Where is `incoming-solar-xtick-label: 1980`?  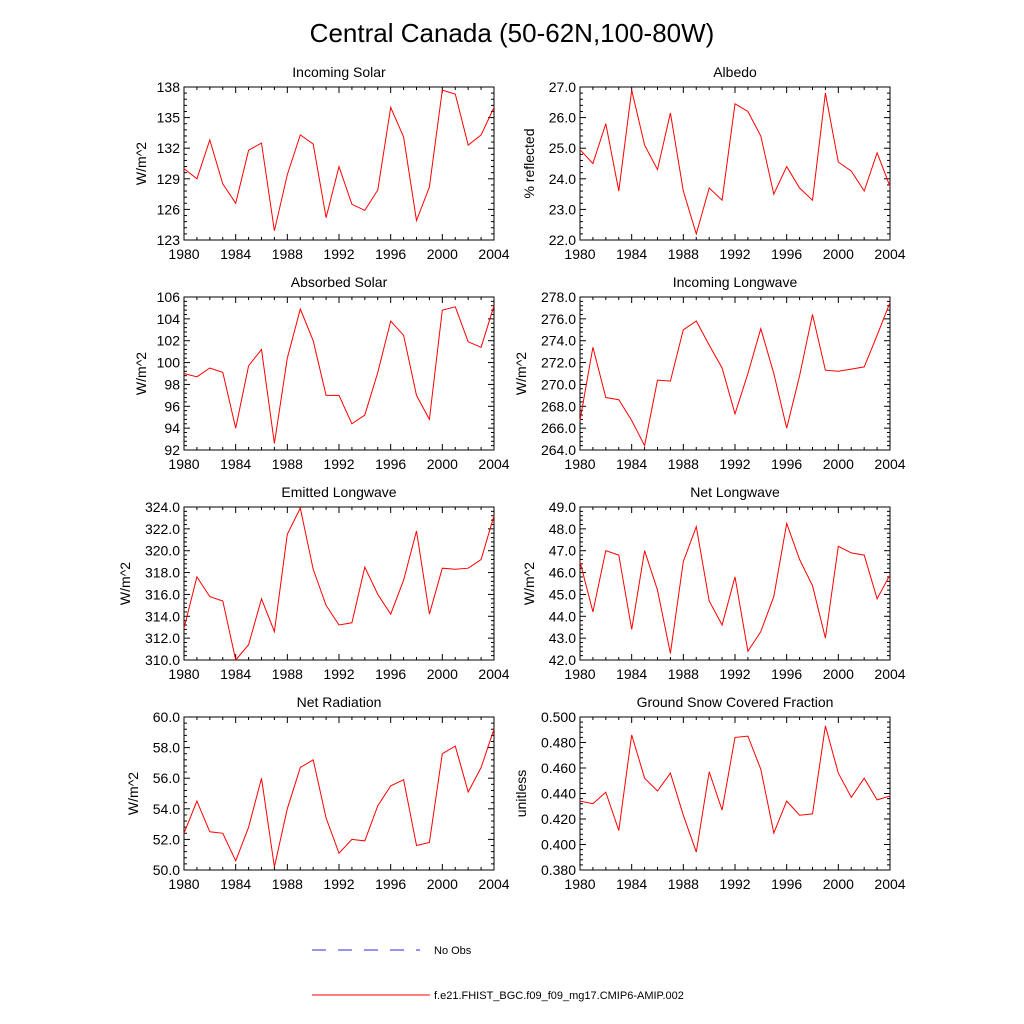
incoming-solar-xtick-label: 1980 is located at coordinates (183, 254).